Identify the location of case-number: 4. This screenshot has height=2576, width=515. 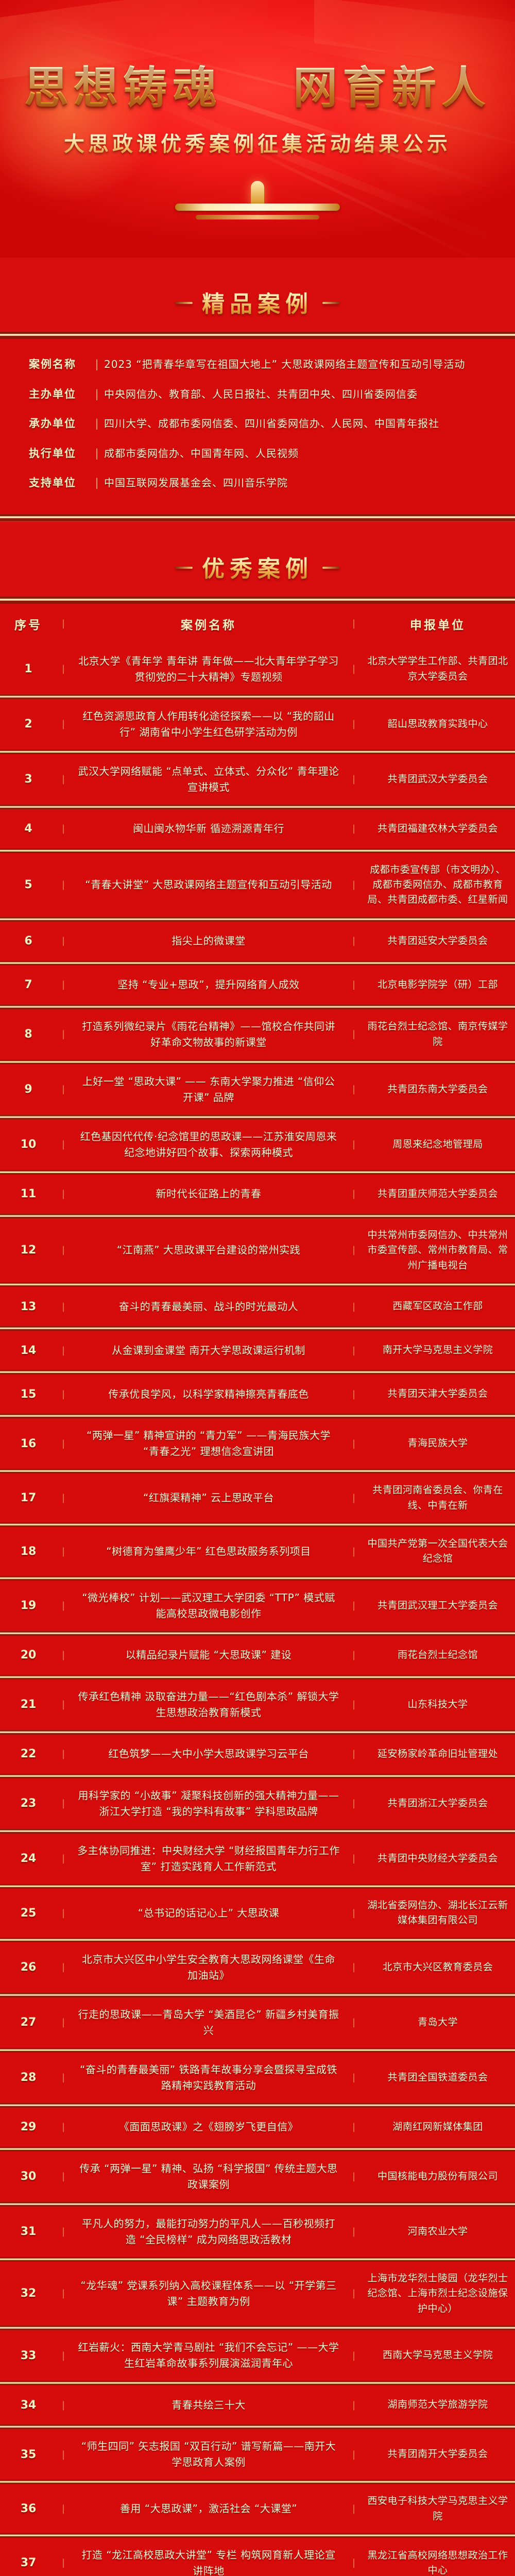
(28, 828).